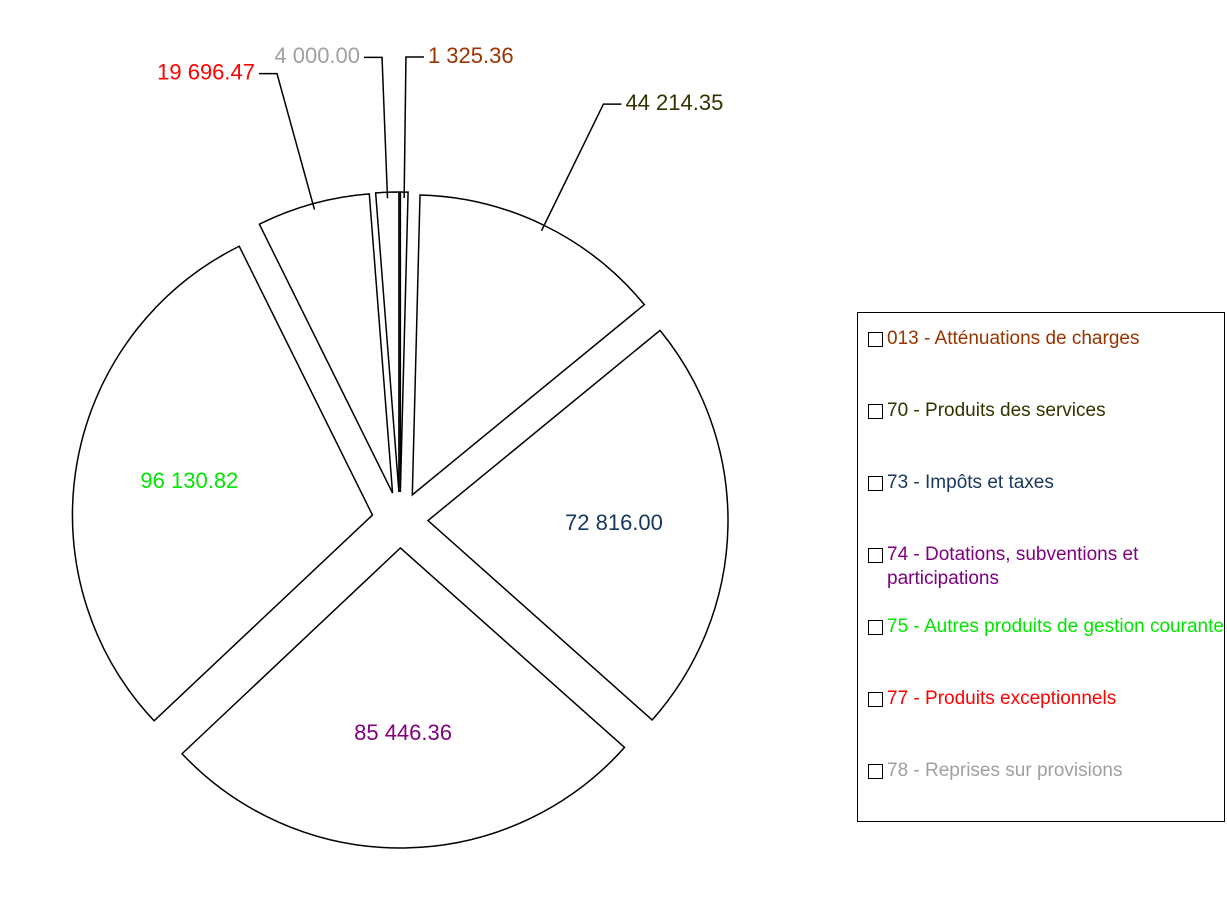 This screenshot has width=1227, height=922. I want to click on legend-item: 73 - Impôts et taxes, so click(1046, 507).